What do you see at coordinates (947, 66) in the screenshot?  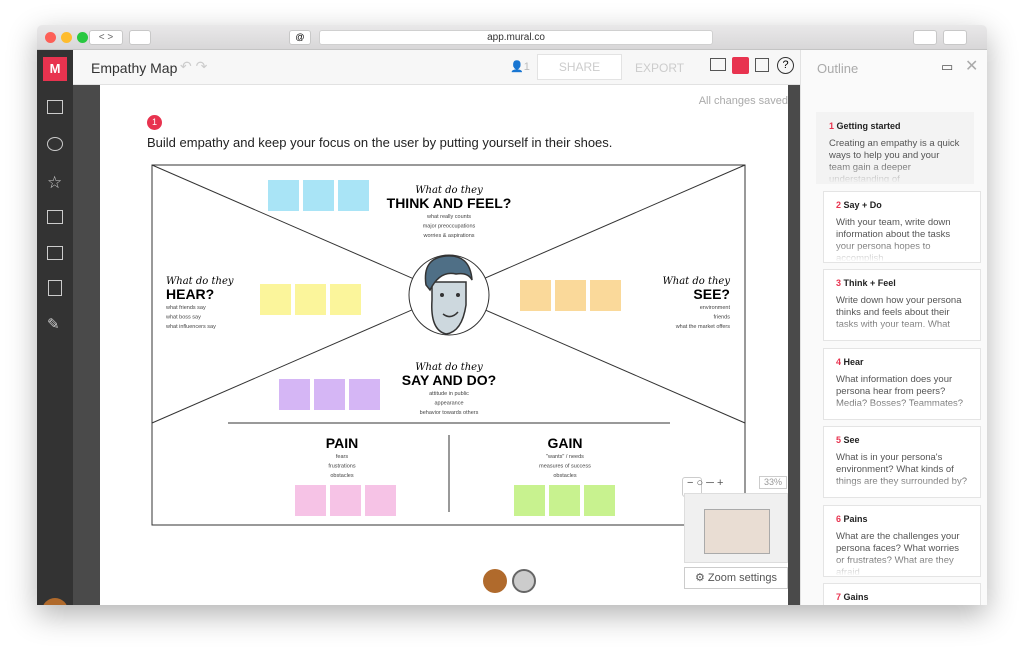 I see `present-button: ▭` at bounding box center [947, 66].